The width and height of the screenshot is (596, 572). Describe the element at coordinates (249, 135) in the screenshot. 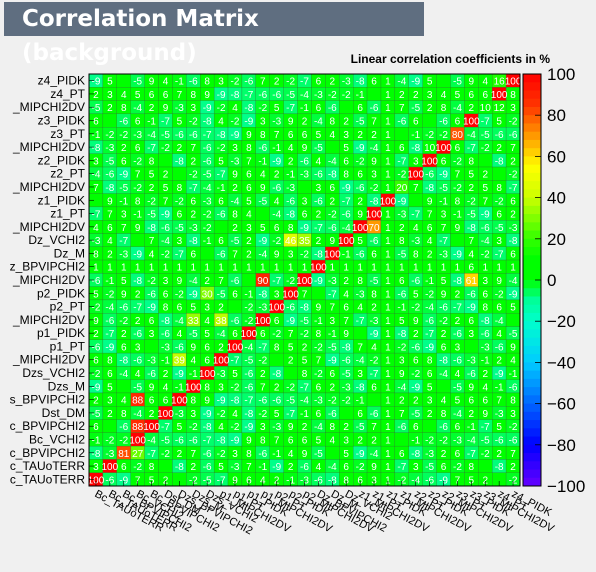

I see `cell-value-label: 9` at that location.